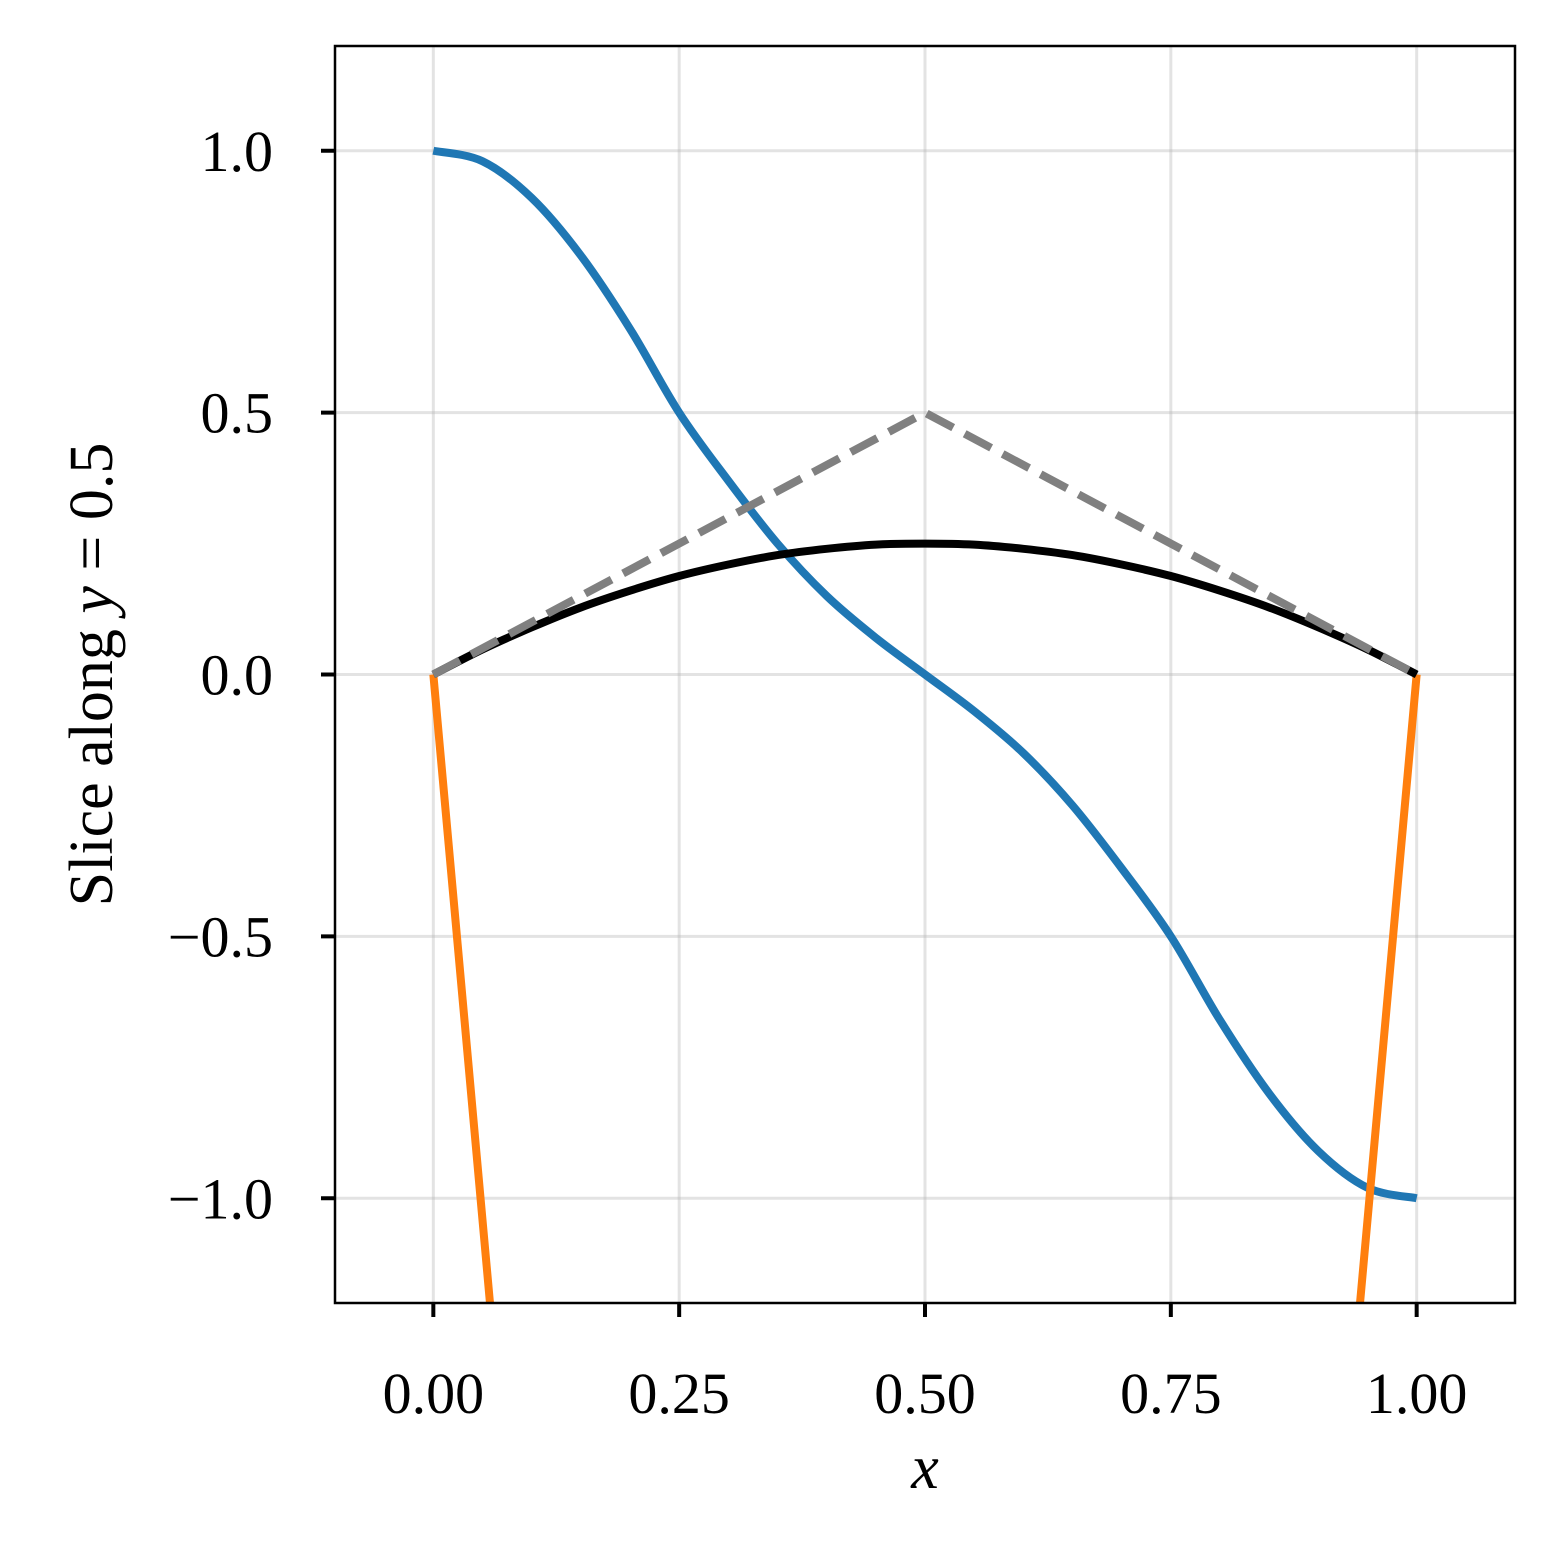 Image resolution: width=1562 pixels, height=1562 pixels. Describe the element at coordinates (237, 675) in the screenshot. I see `y-tick-label: 0.0` at that location.